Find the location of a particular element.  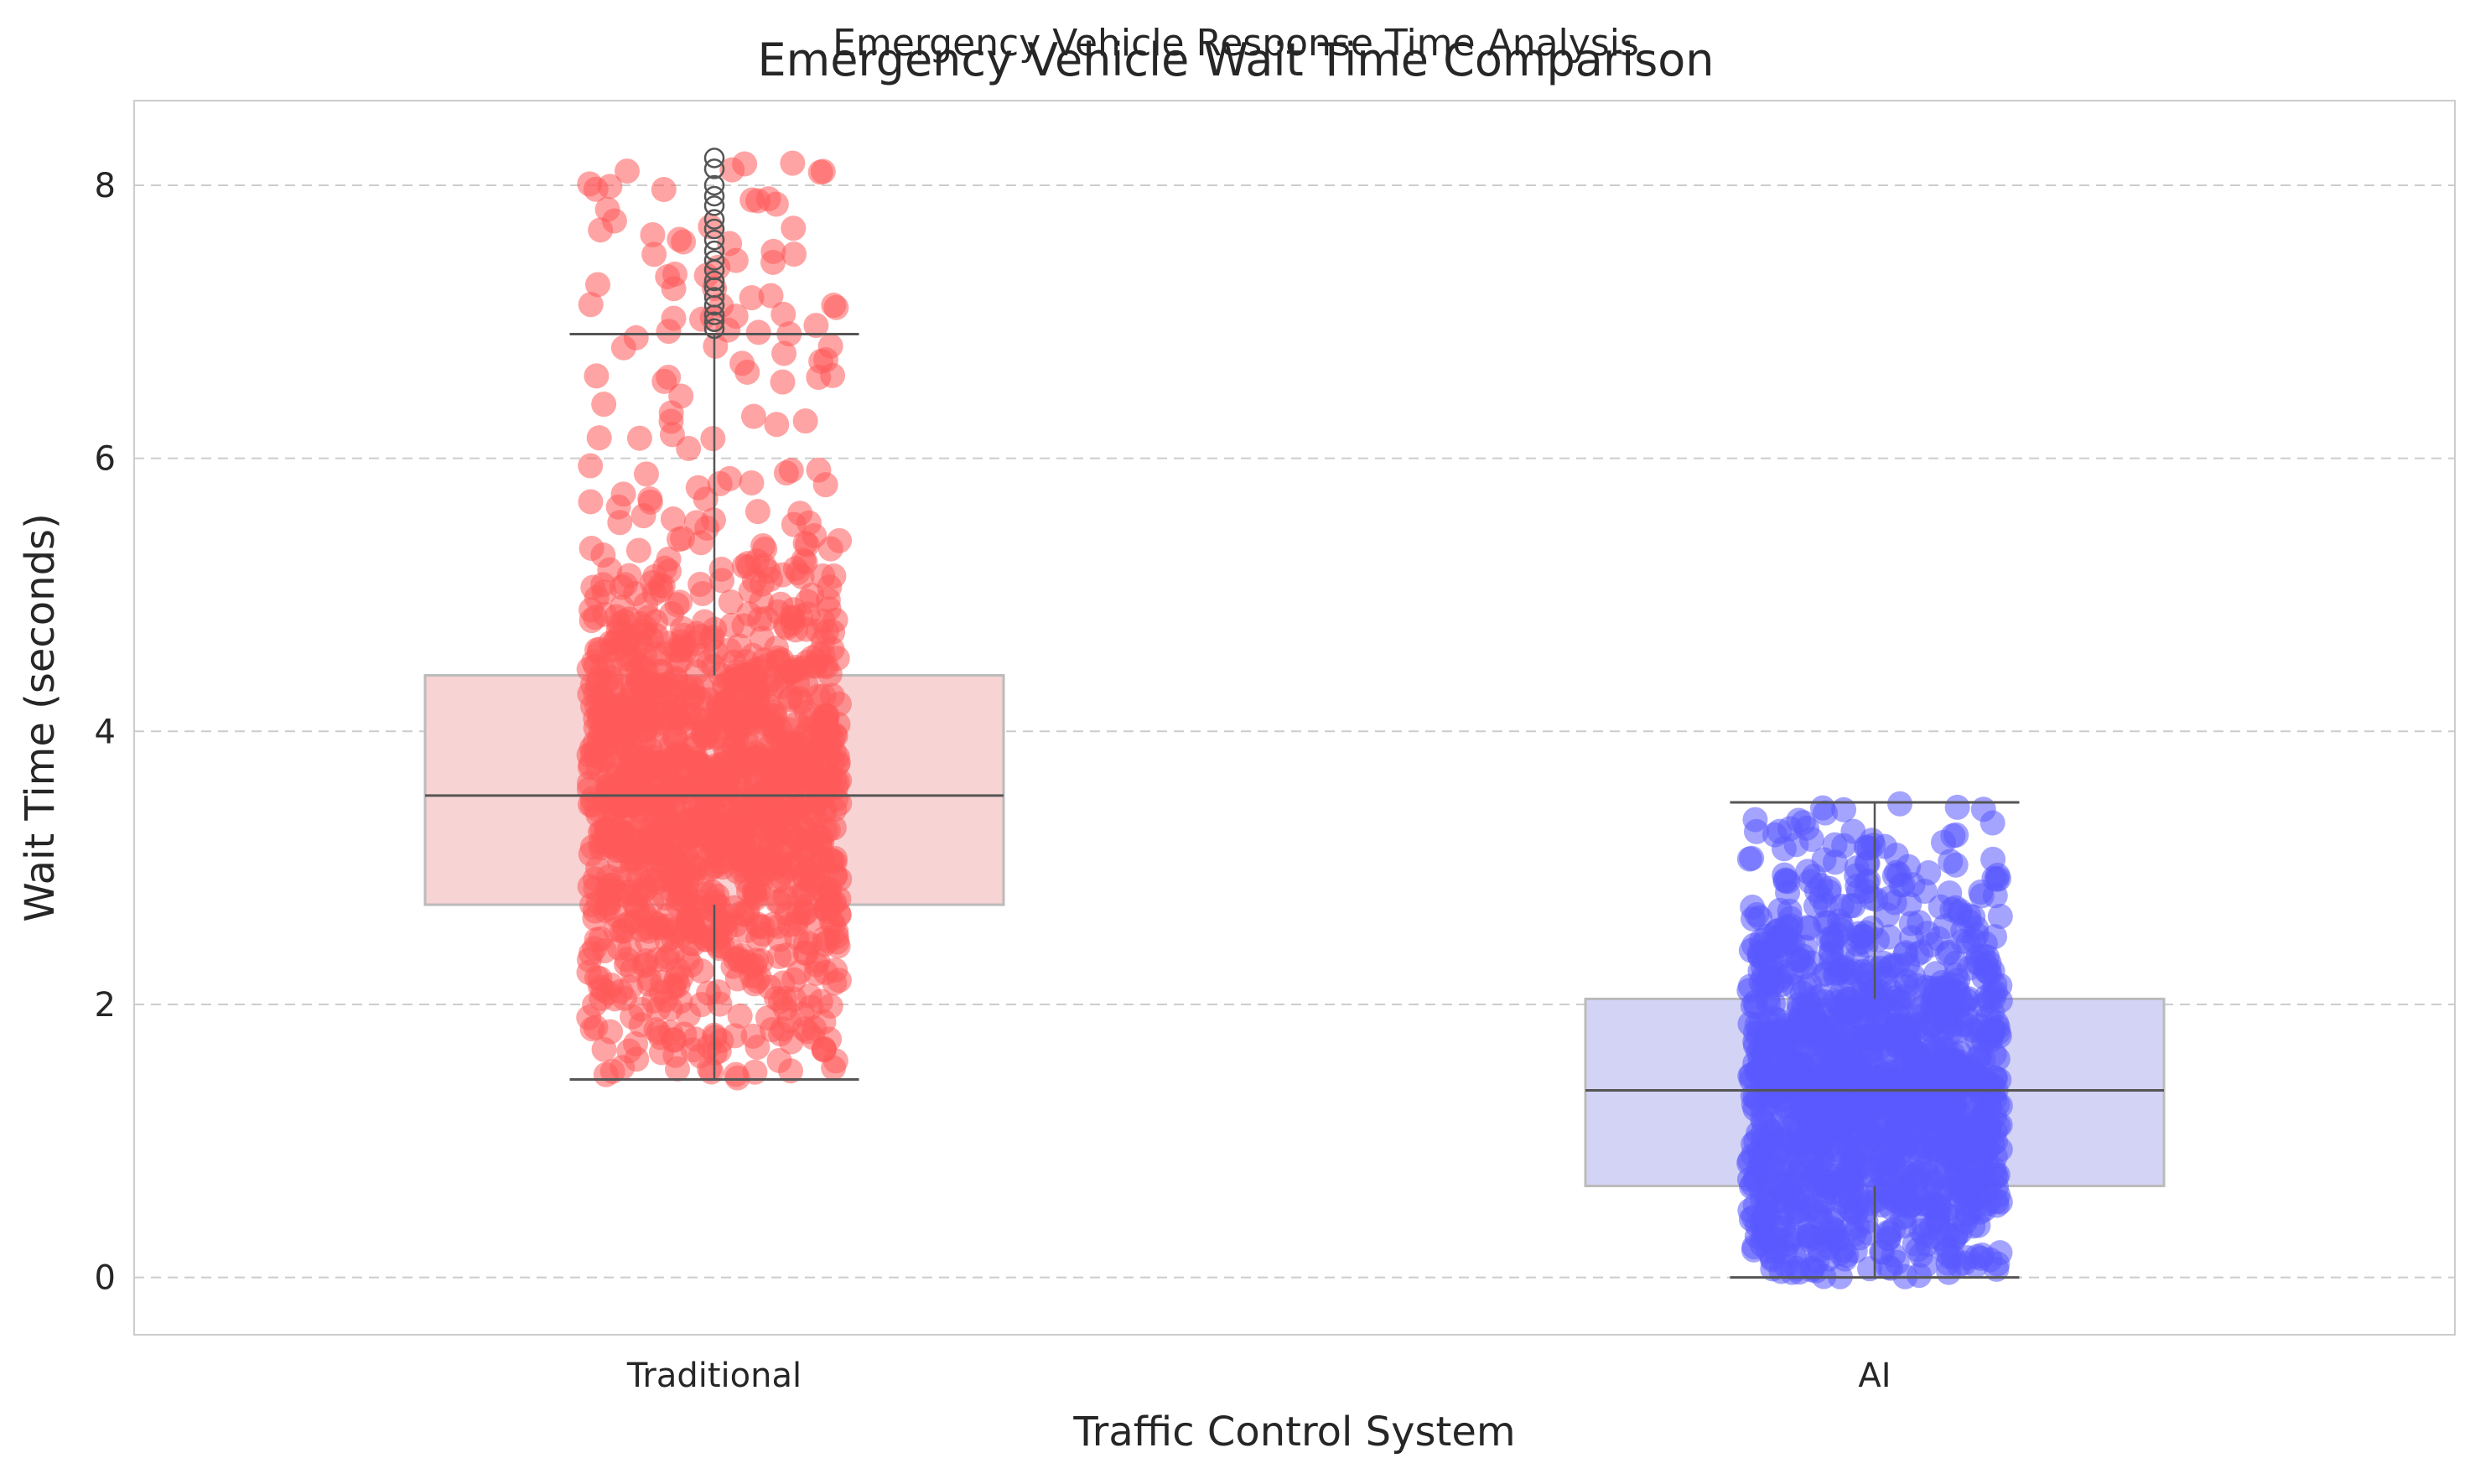

y-tick-label: 2 is located at coordinates (105, 1005).